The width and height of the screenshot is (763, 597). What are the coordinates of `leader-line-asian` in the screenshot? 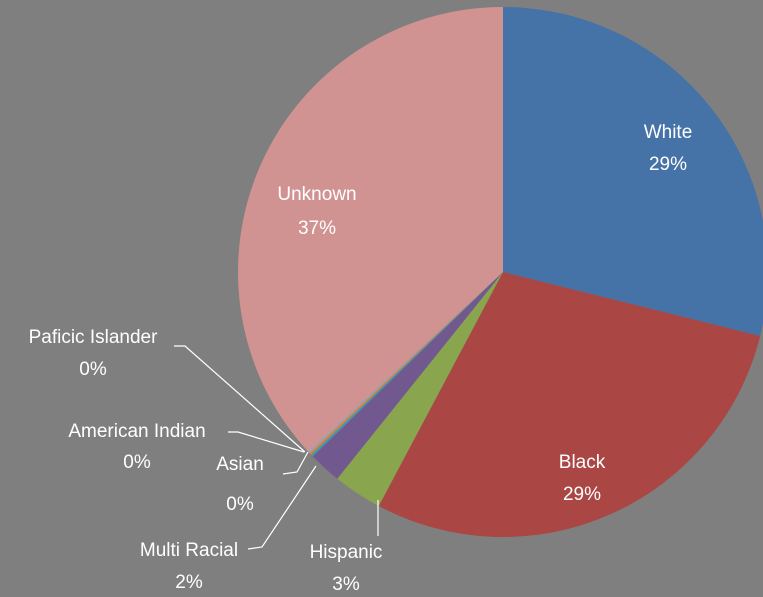 It's located at (295, 463).